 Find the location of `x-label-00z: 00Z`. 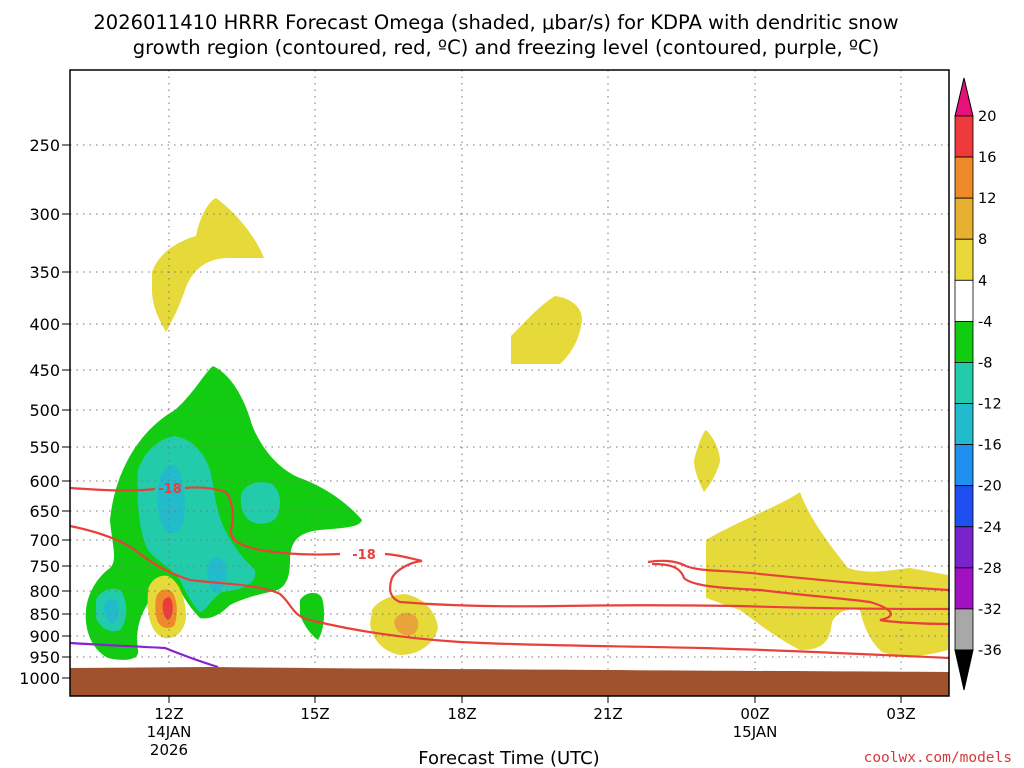

x-label-00z: 00Z is located at coordinates (754, 714).